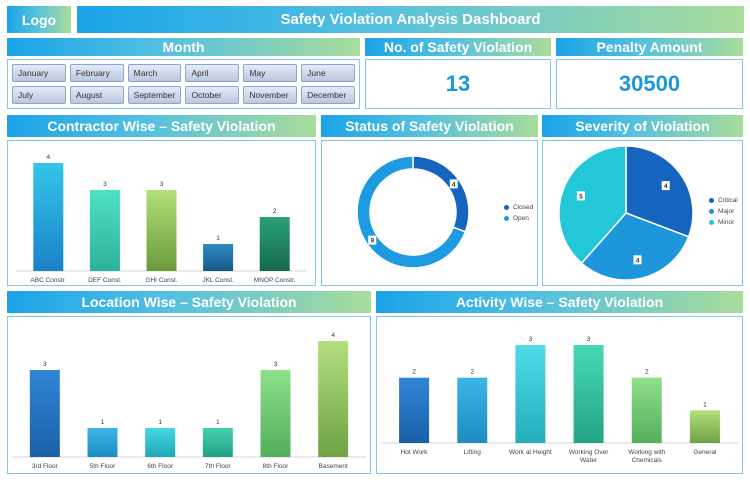 Image resolution: width=750 pixels, height=487 pixels. Describe the element at coordinates (48, 217) in the screenshot. I see `contractor-bar-abc-constr` at that location.